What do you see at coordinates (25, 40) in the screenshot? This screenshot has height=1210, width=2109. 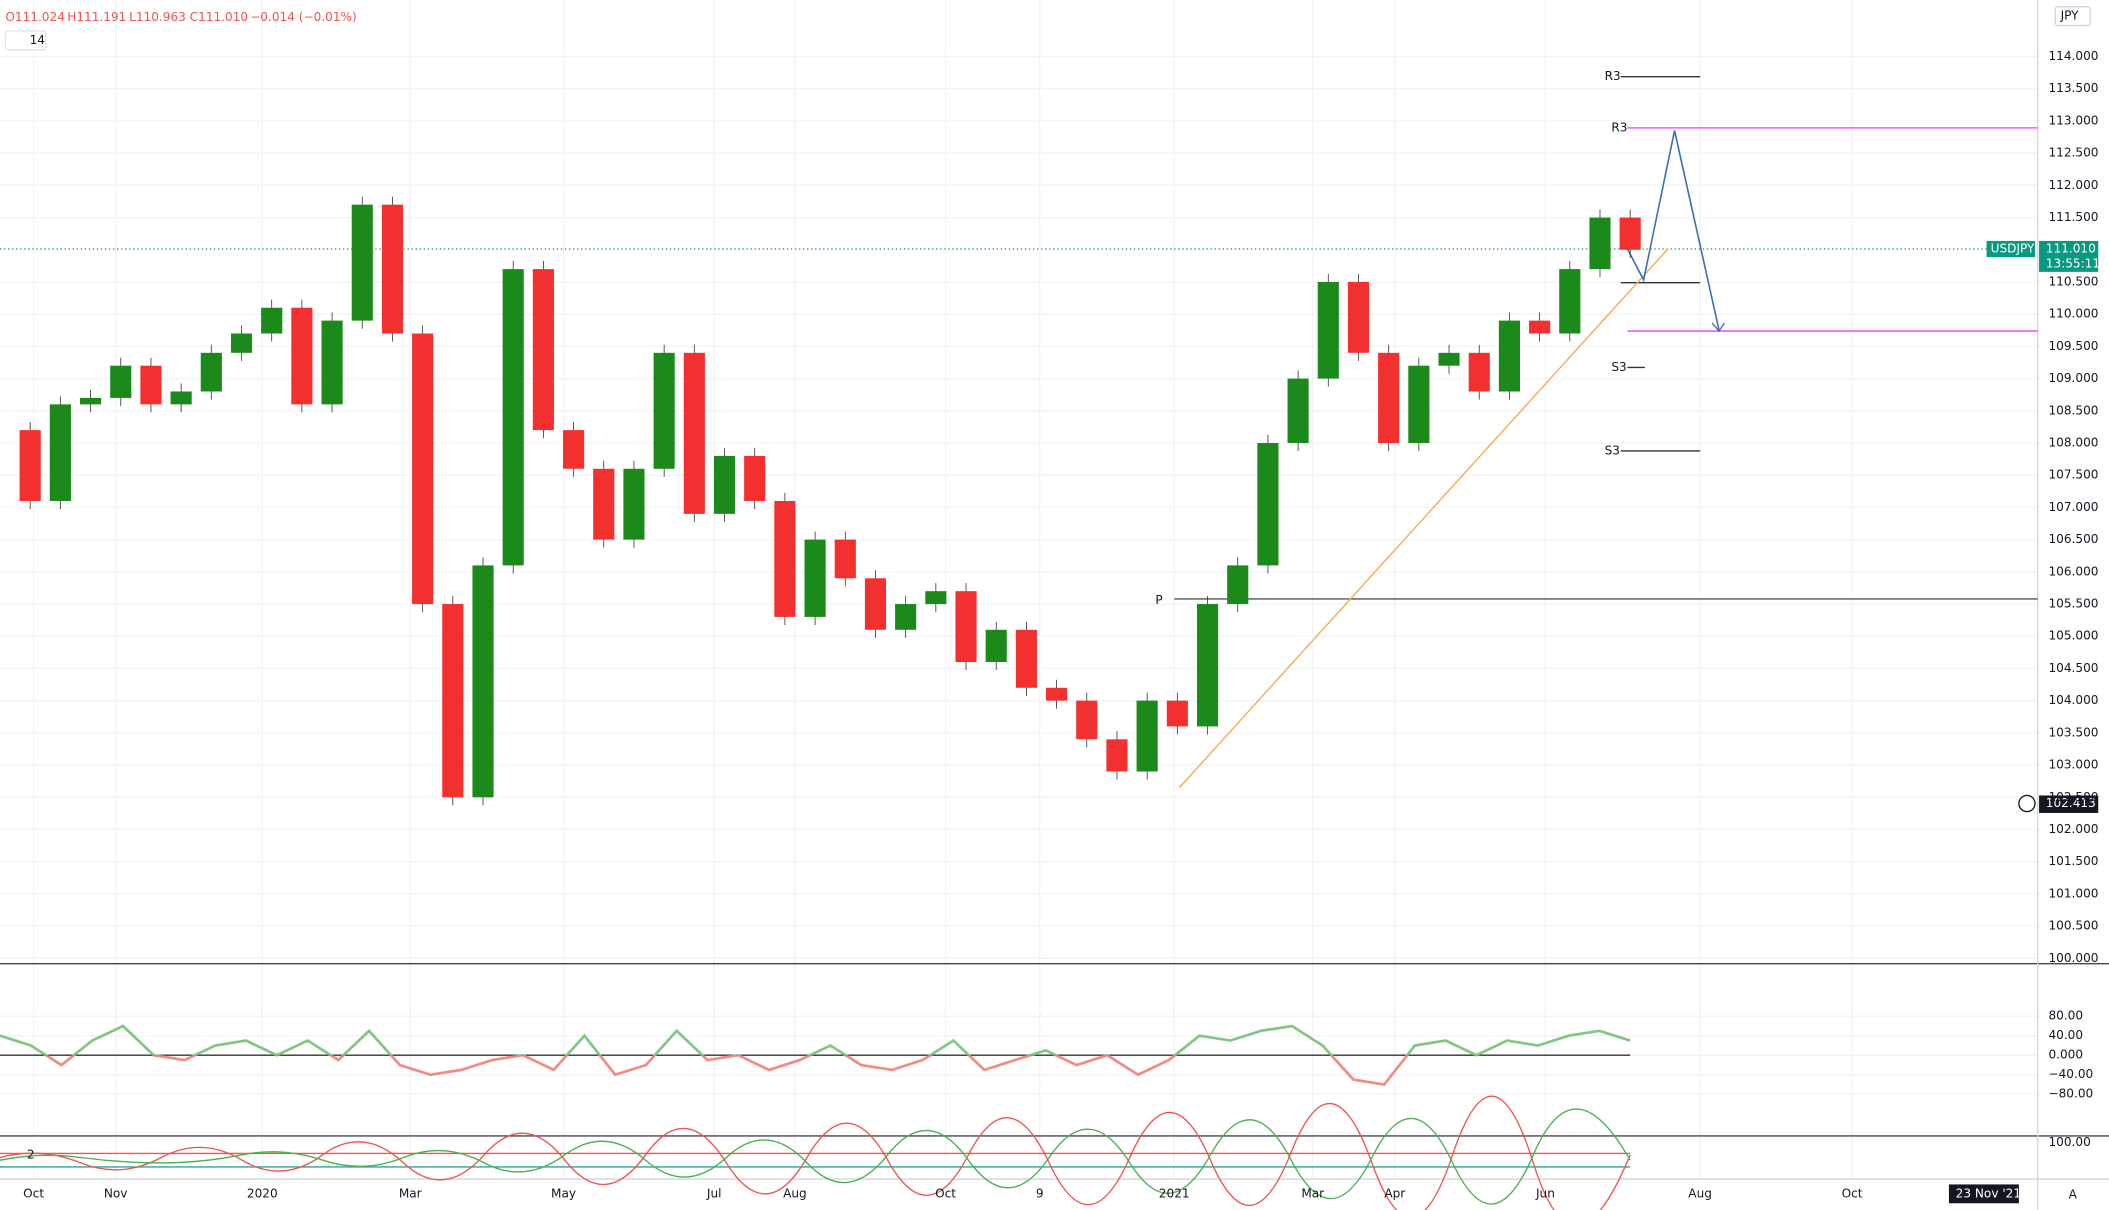 I see `indicator-badge` at bounding box center [25, 40].